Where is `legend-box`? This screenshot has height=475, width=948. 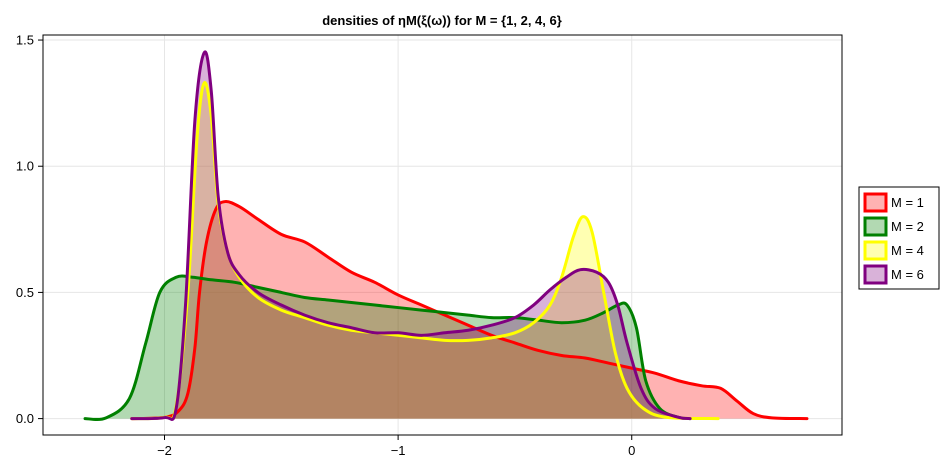
legend-box is located at coordinates (899, 238).